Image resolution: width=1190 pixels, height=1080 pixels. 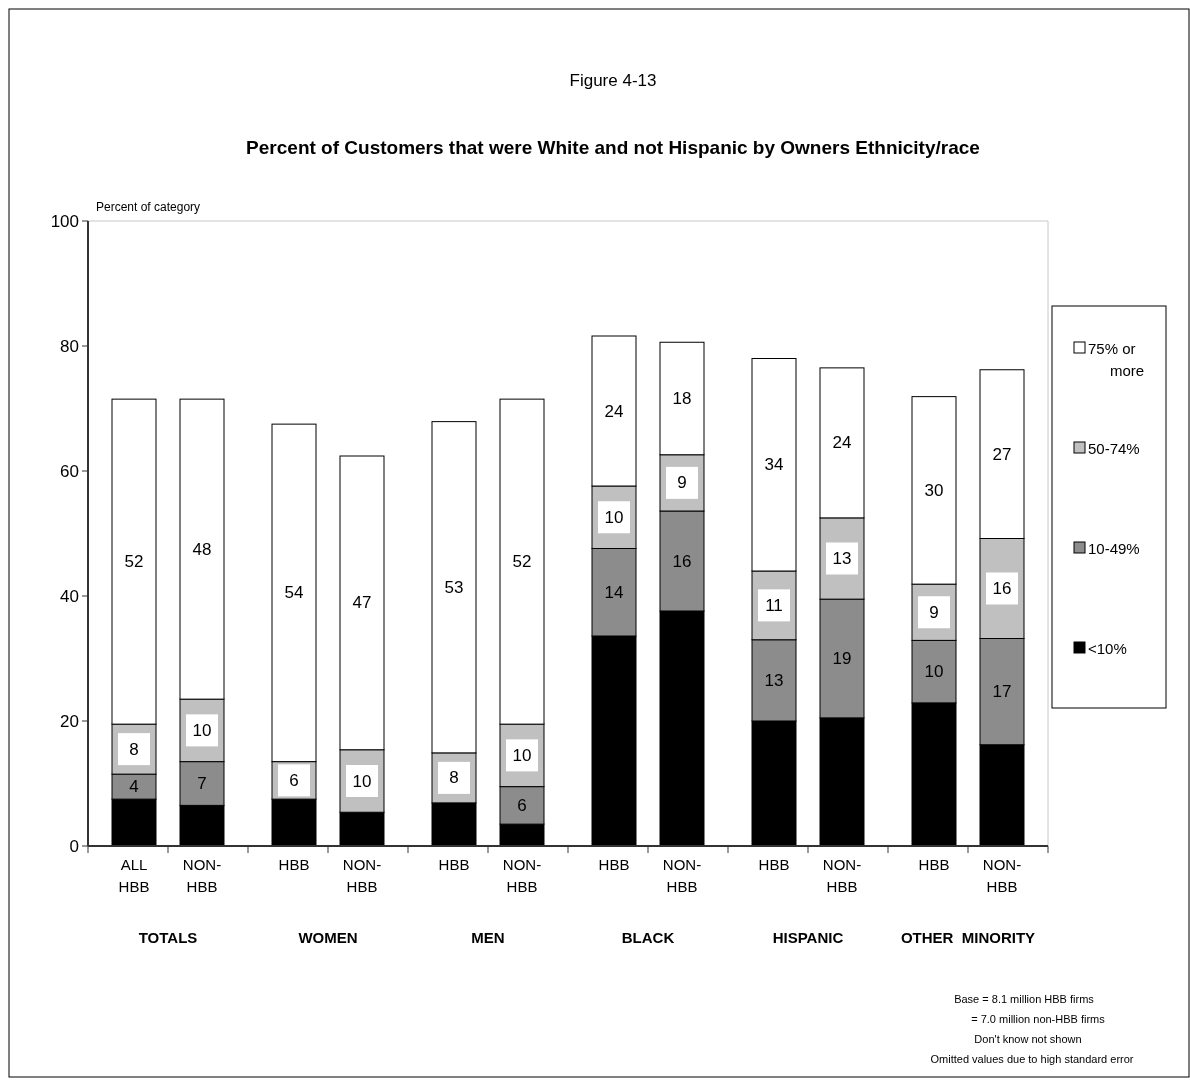 What do you see at coordinates (1107, 648) in the screenshot?
I see `legend-label: <10%` at bounding box center [1107, 648].